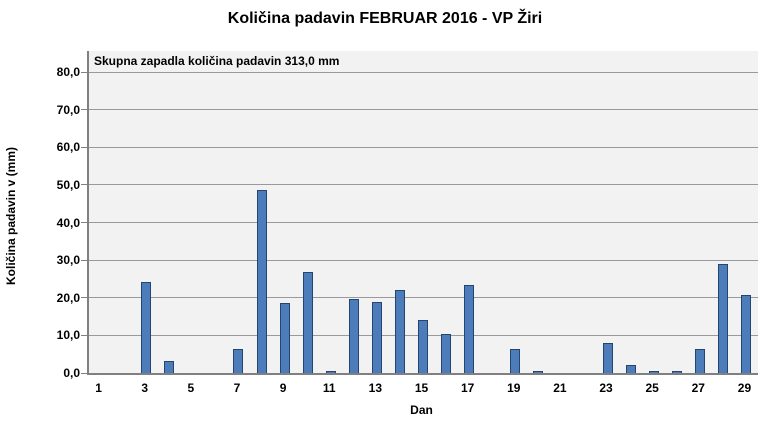 Image resolution: width=770 pixels, height=439 pixels. Describe the element at coordinates (560, 388) in the screenshot. I see `x-tick-label-21: 21` at that location.